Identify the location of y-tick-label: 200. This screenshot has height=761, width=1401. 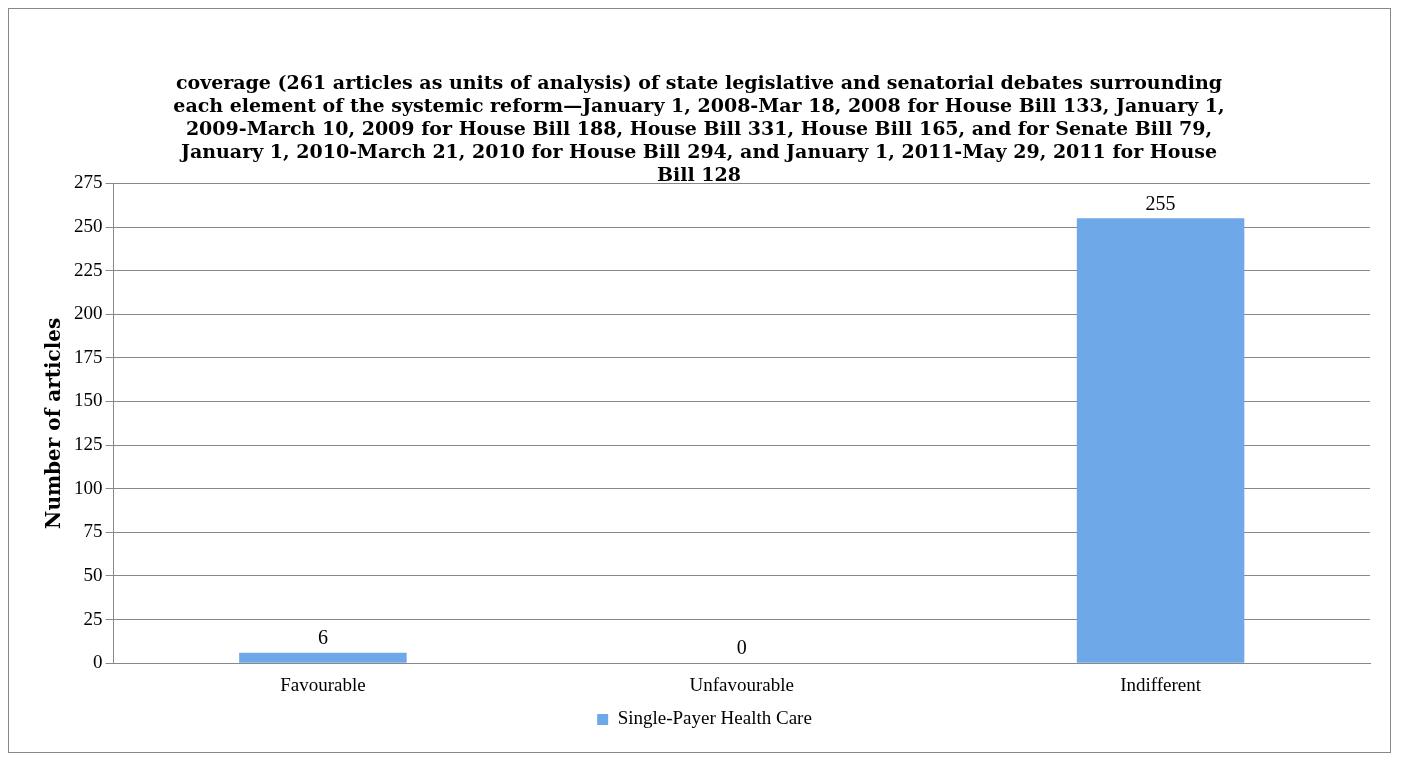
(88, 313).